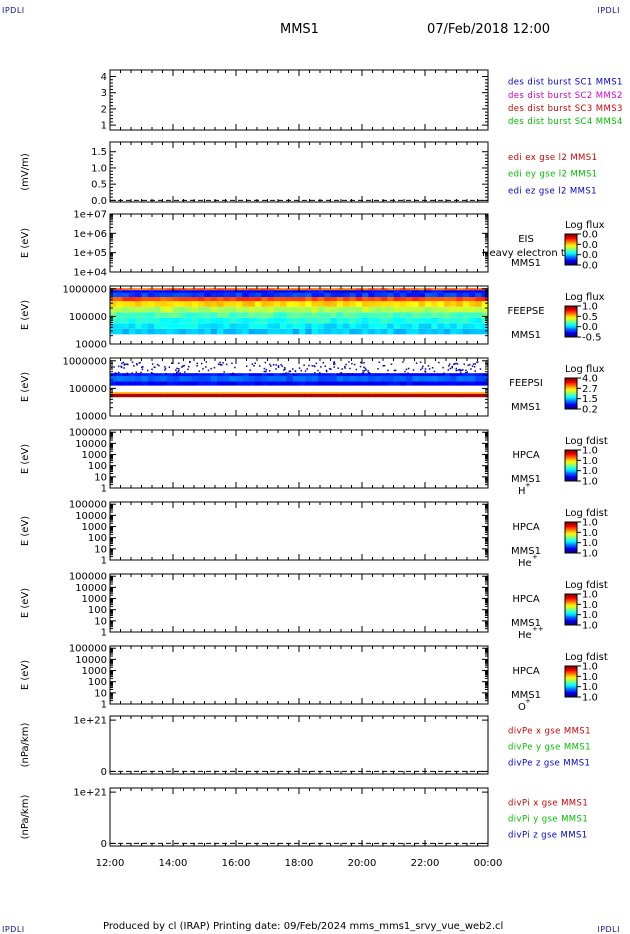 The width and height of the screenshot is (630, 934). What do you see at coordinates (526, 479) in the screenshot?
I see `spacecraft-label: MMS1` at bounding box center [526, 479].